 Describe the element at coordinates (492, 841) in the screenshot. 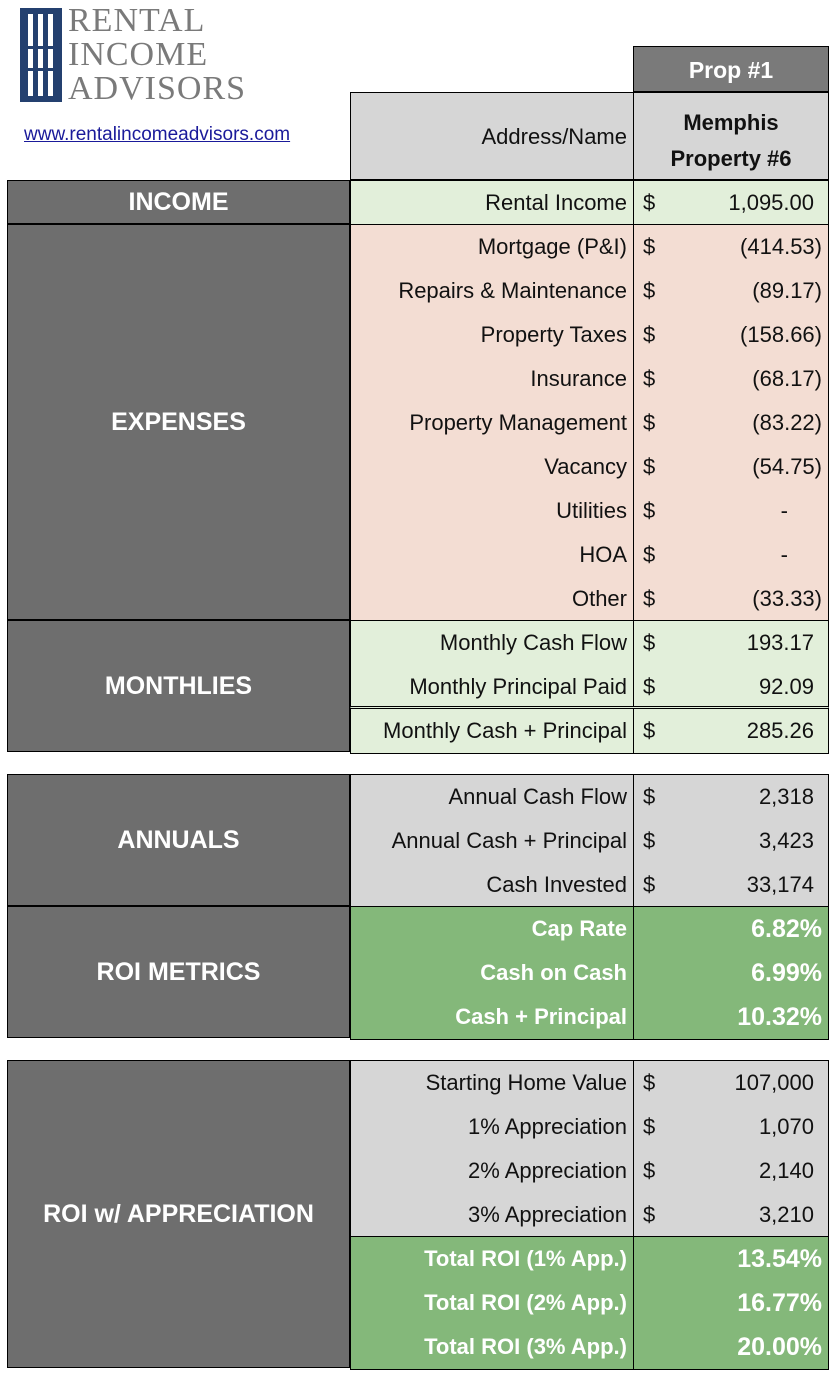

I see `row-label: Annual Cash + Principal` at that location.